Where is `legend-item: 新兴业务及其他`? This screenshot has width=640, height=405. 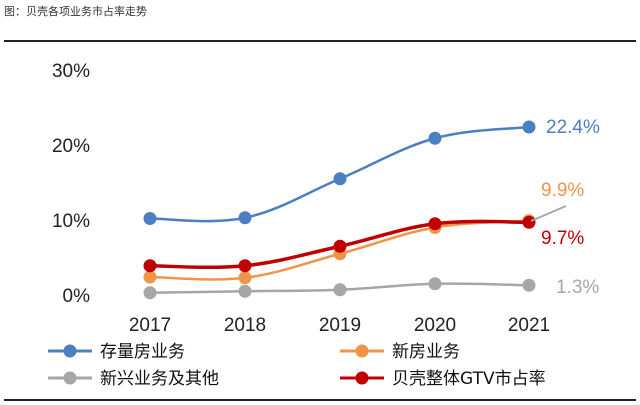
legend-item: 新兴业务及其他 is located at coordinates (133, 379).